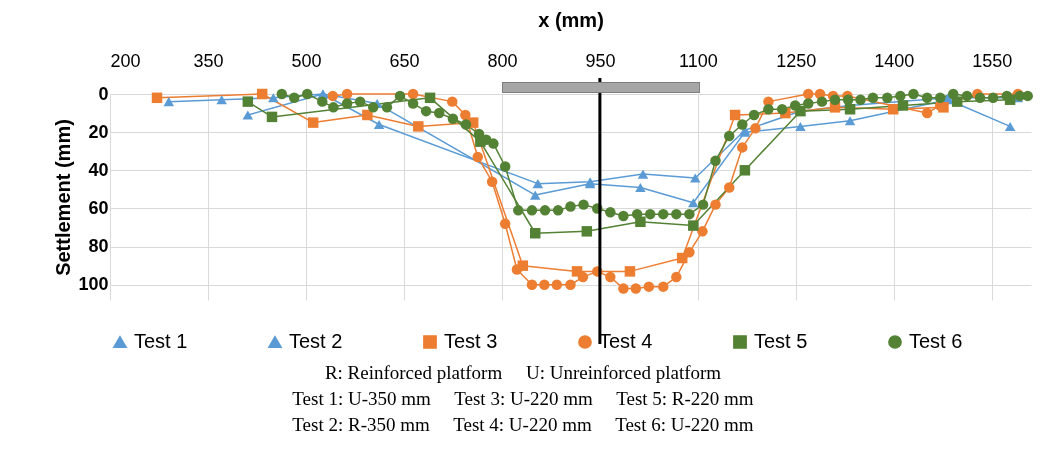  Describe the element at coordinates (125, 60) in the screenshot. I see `x-tick-label: 200` at that location.